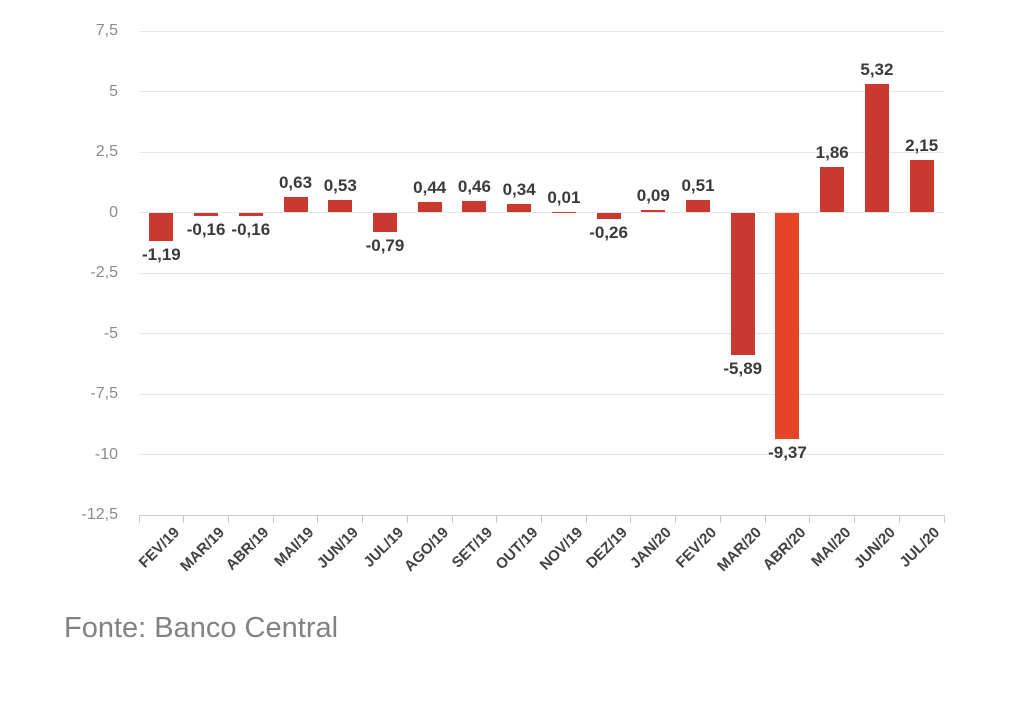 Image resolution: width=1024 pixels, height=708 pixels. Describe the element at coordinates (653, 196) in the screenshot. I see `bar-value-label: 0,09` at that location.